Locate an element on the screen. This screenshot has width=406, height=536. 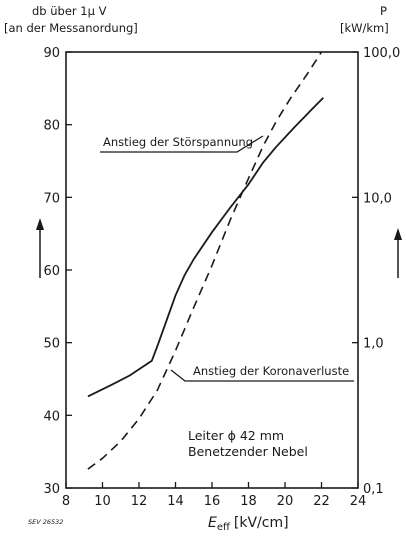
left-up-arrow-icon is located at coordinates (40, 248).